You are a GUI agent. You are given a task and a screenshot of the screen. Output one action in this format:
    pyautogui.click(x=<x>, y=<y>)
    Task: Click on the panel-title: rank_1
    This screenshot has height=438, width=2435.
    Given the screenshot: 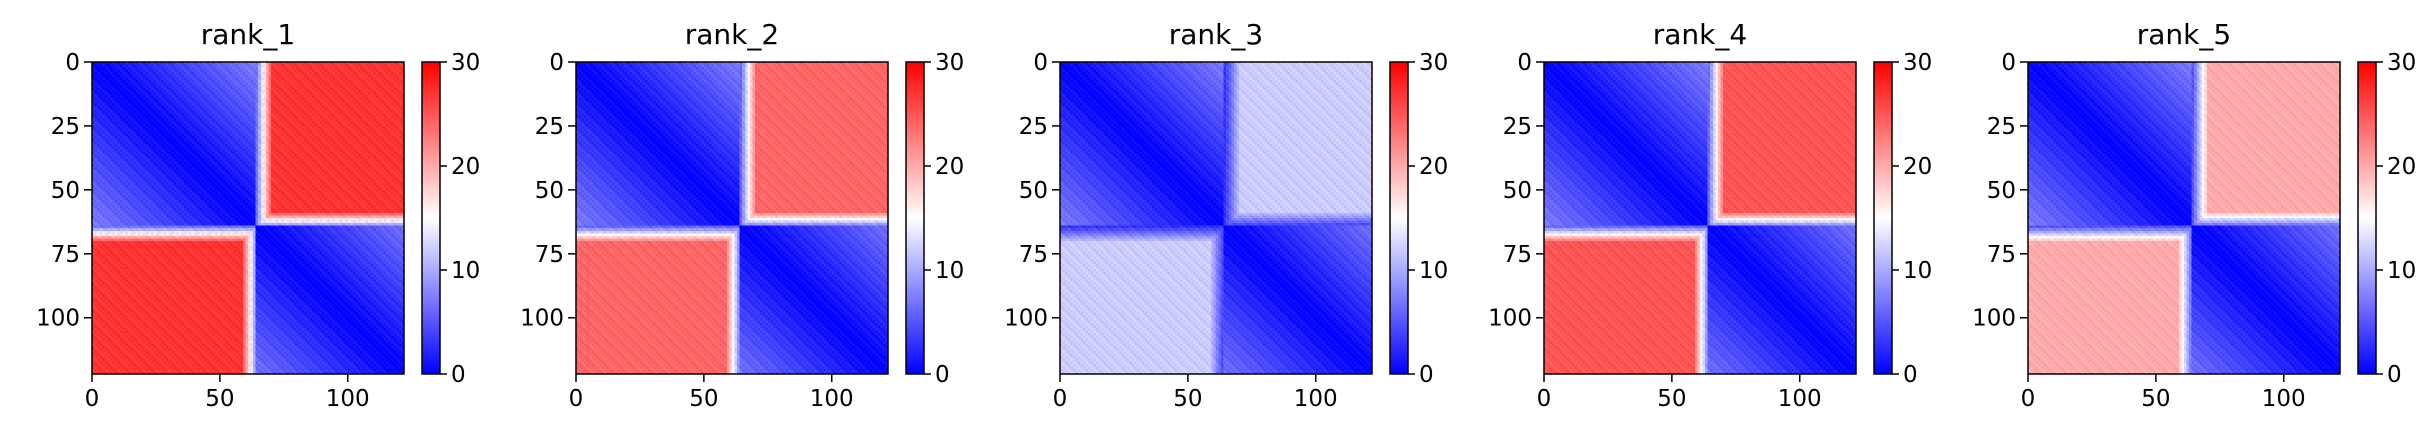 What is the action you would take?
    pyautogui.click(x=248, y=34)
    